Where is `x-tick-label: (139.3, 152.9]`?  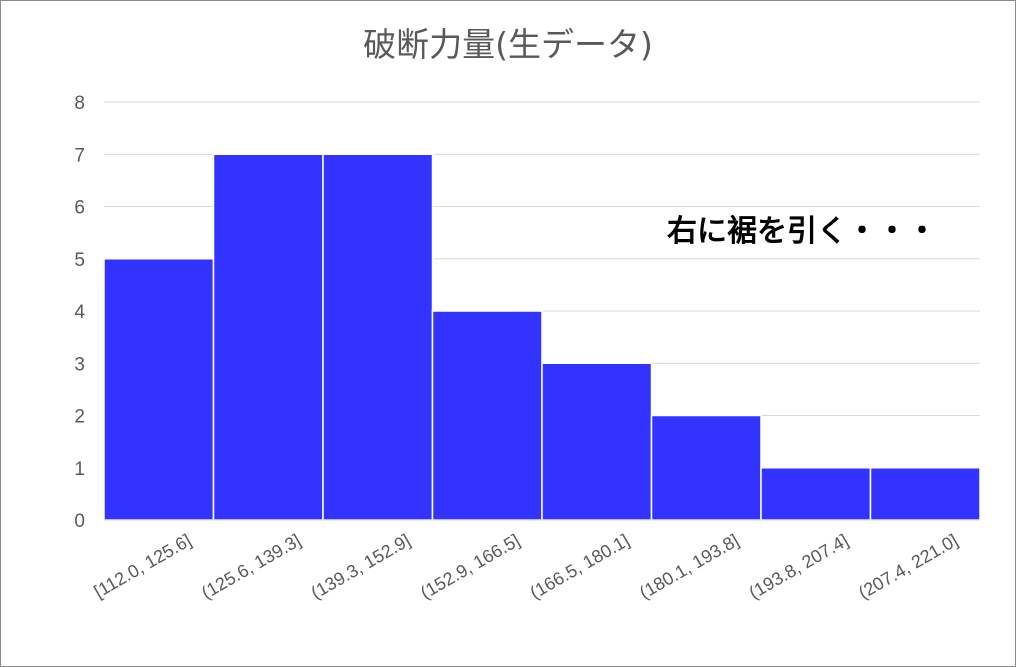
x-tick-label: (139.3, 152.9] is located at coordinates (361, 566).